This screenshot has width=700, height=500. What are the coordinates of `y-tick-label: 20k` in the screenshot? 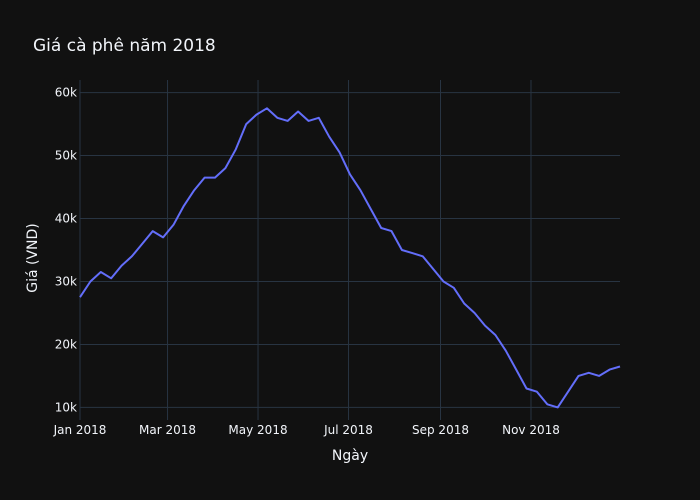 It's located at (66, 344).